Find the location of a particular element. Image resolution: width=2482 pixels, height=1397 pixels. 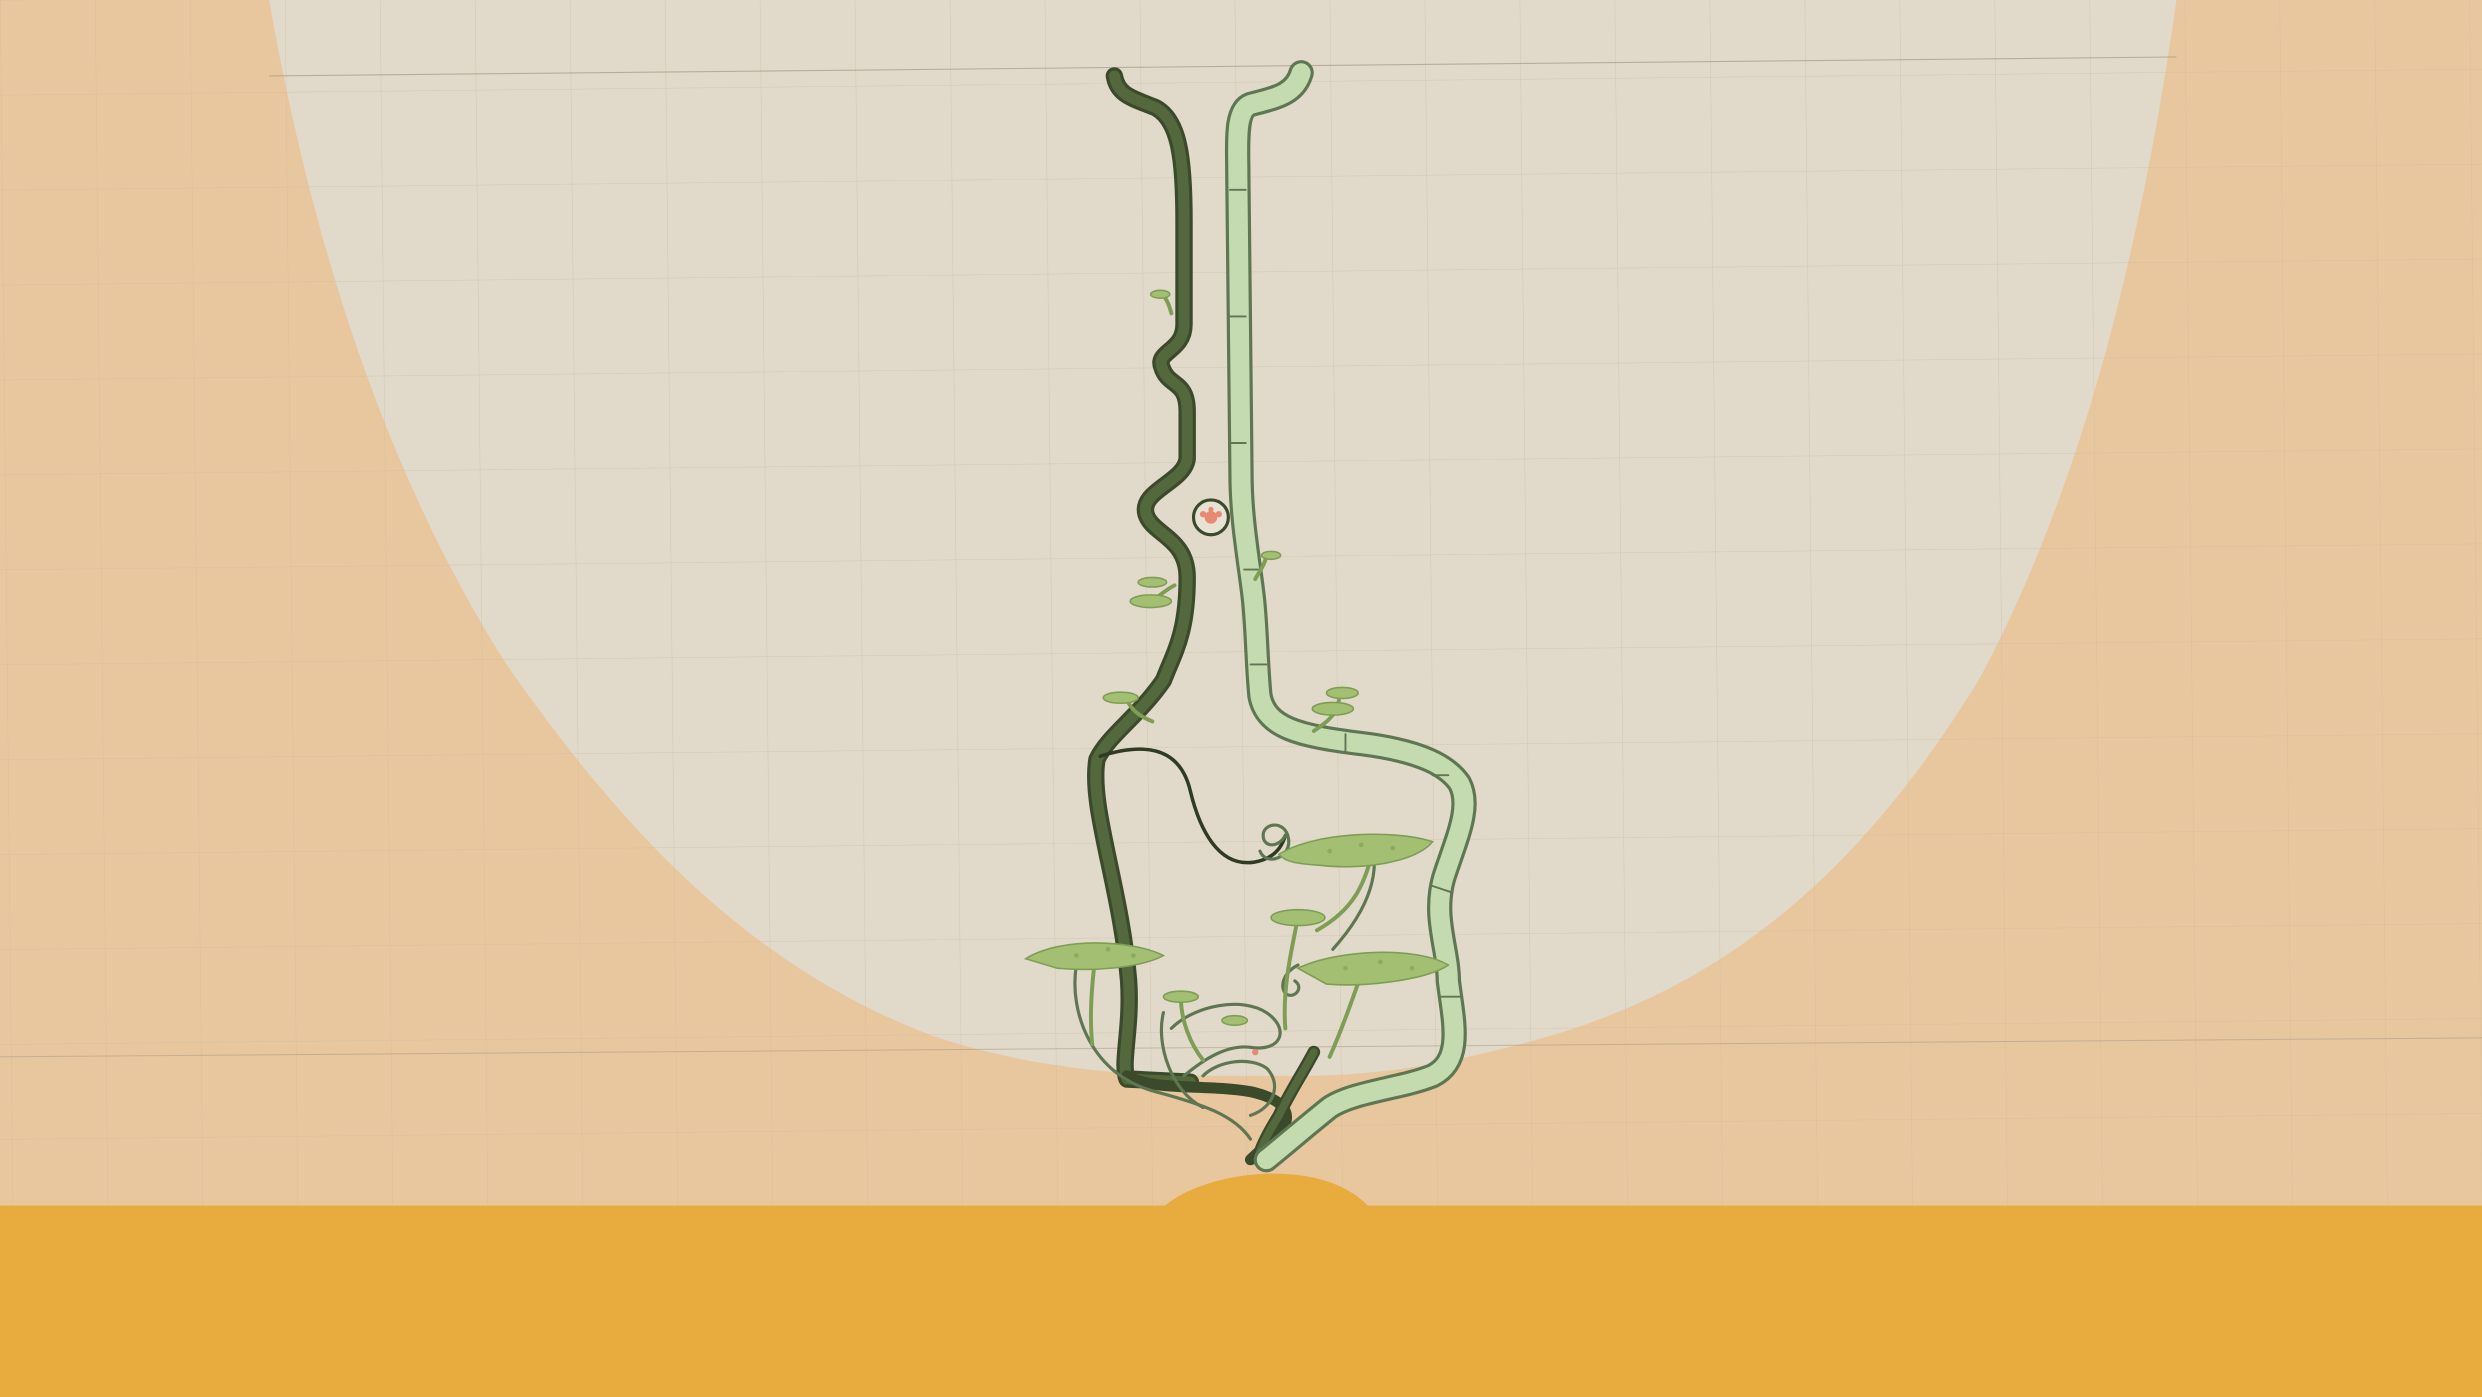

seed-marker-small is located at coordinates (1255, 1052).